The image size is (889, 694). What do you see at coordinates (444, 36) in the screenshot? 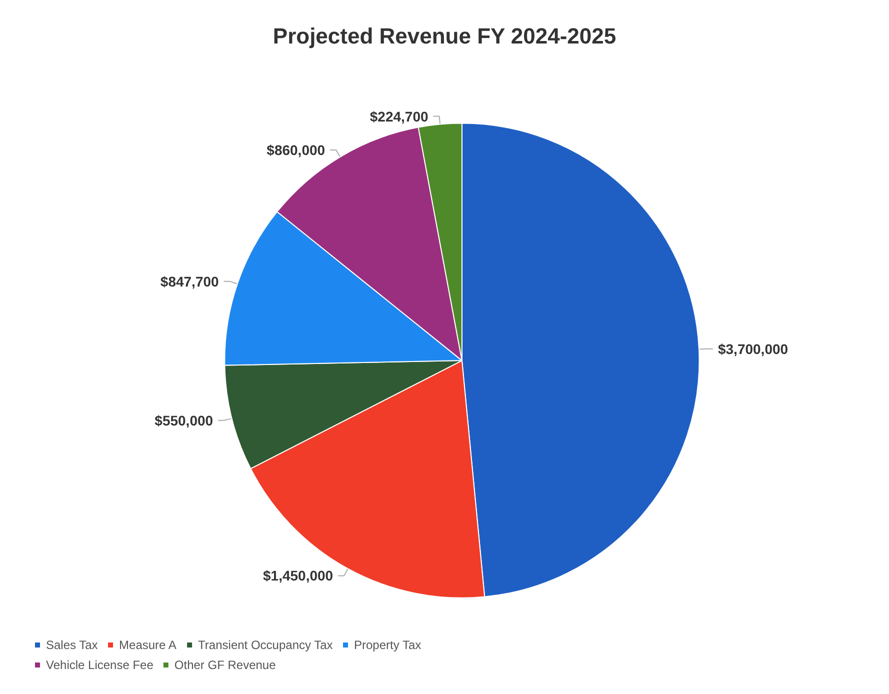
I see `chart-title: Projected Revenue FY 2024-2025` at bounding box center [444, 36].